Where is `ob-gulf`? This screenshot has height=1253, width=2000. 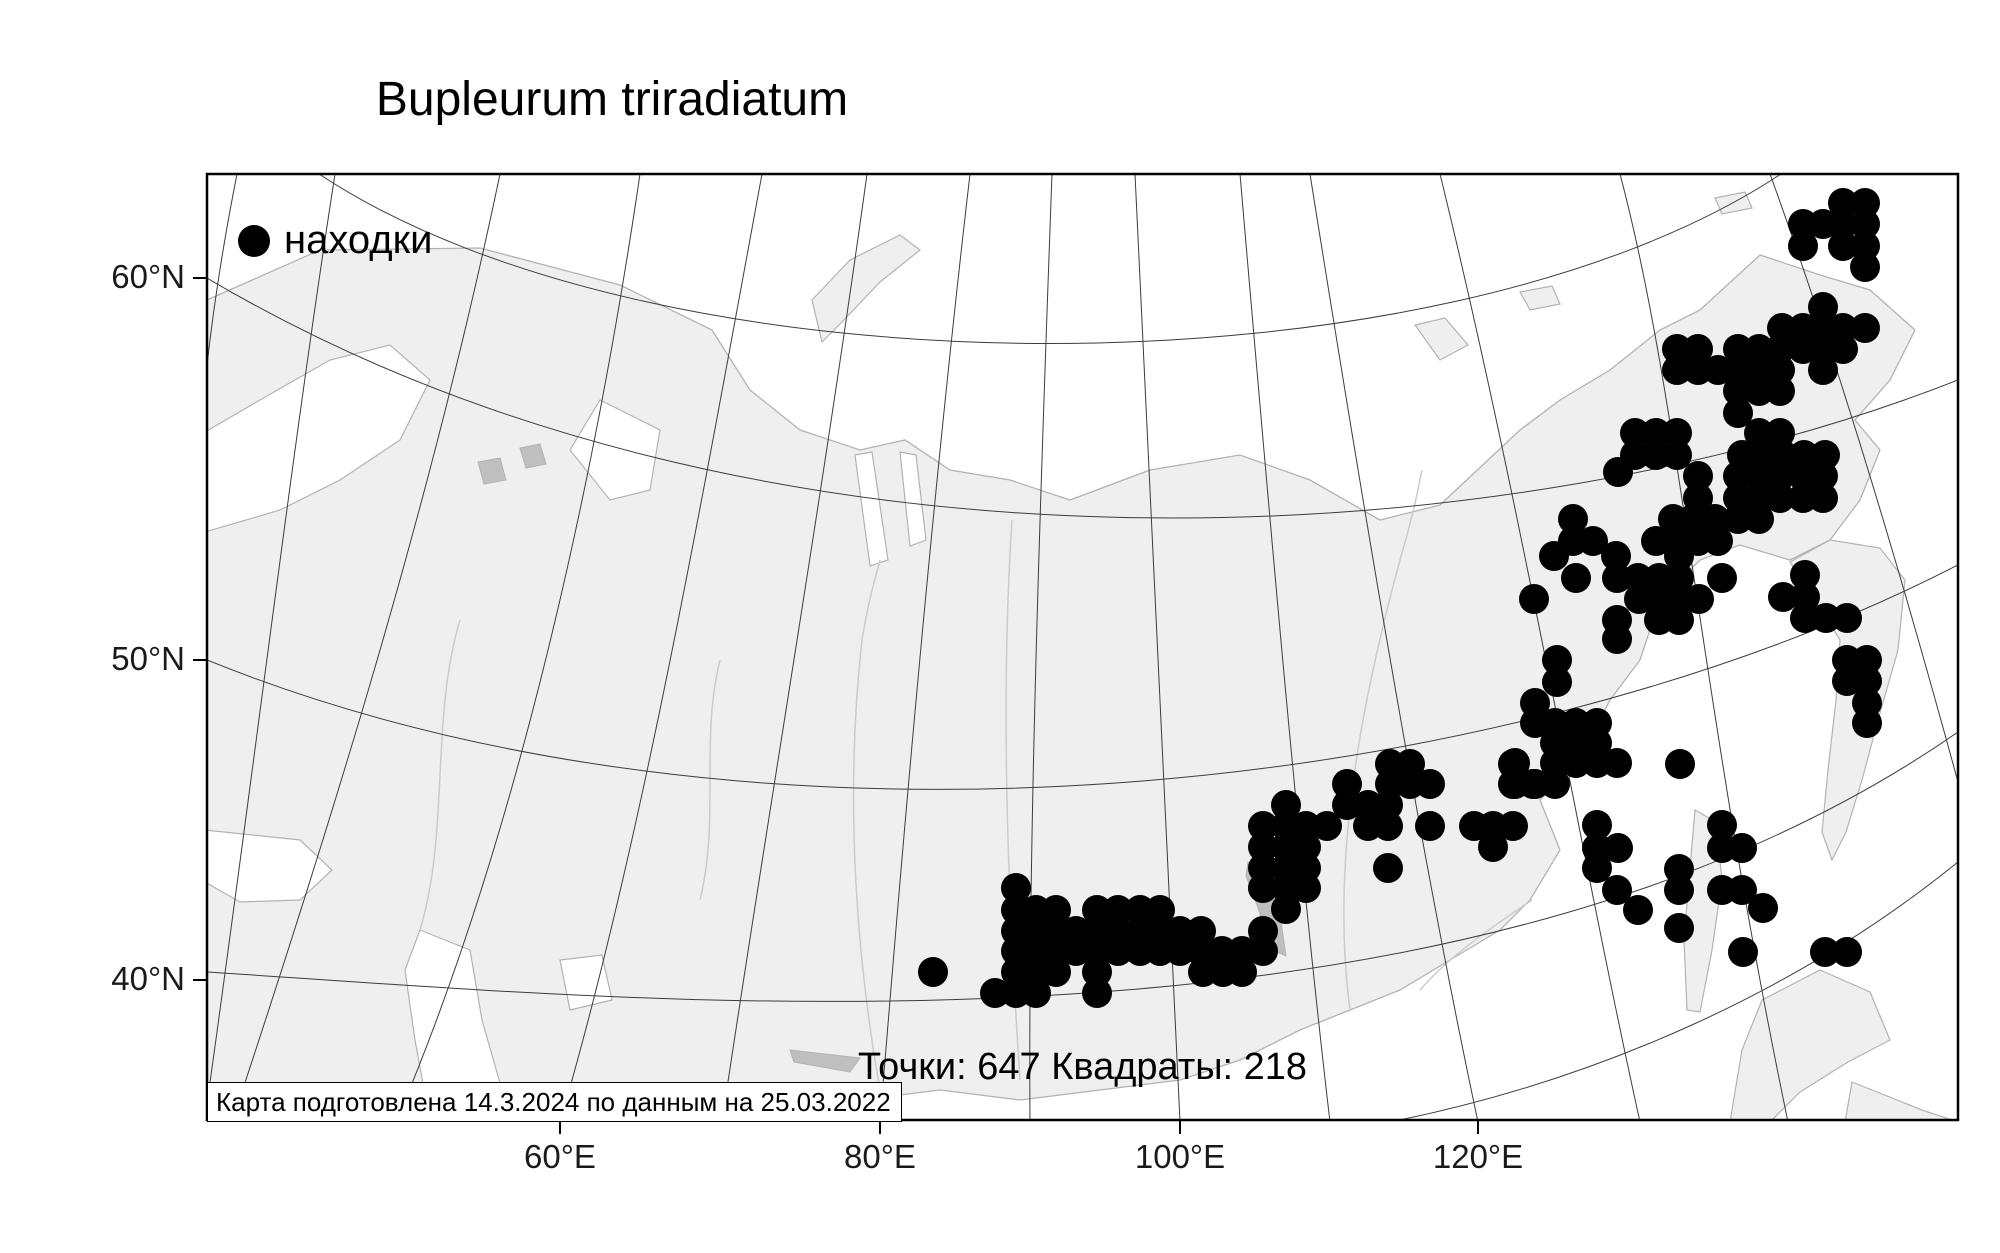 ob-gulf is located at coordinates (871, 509).